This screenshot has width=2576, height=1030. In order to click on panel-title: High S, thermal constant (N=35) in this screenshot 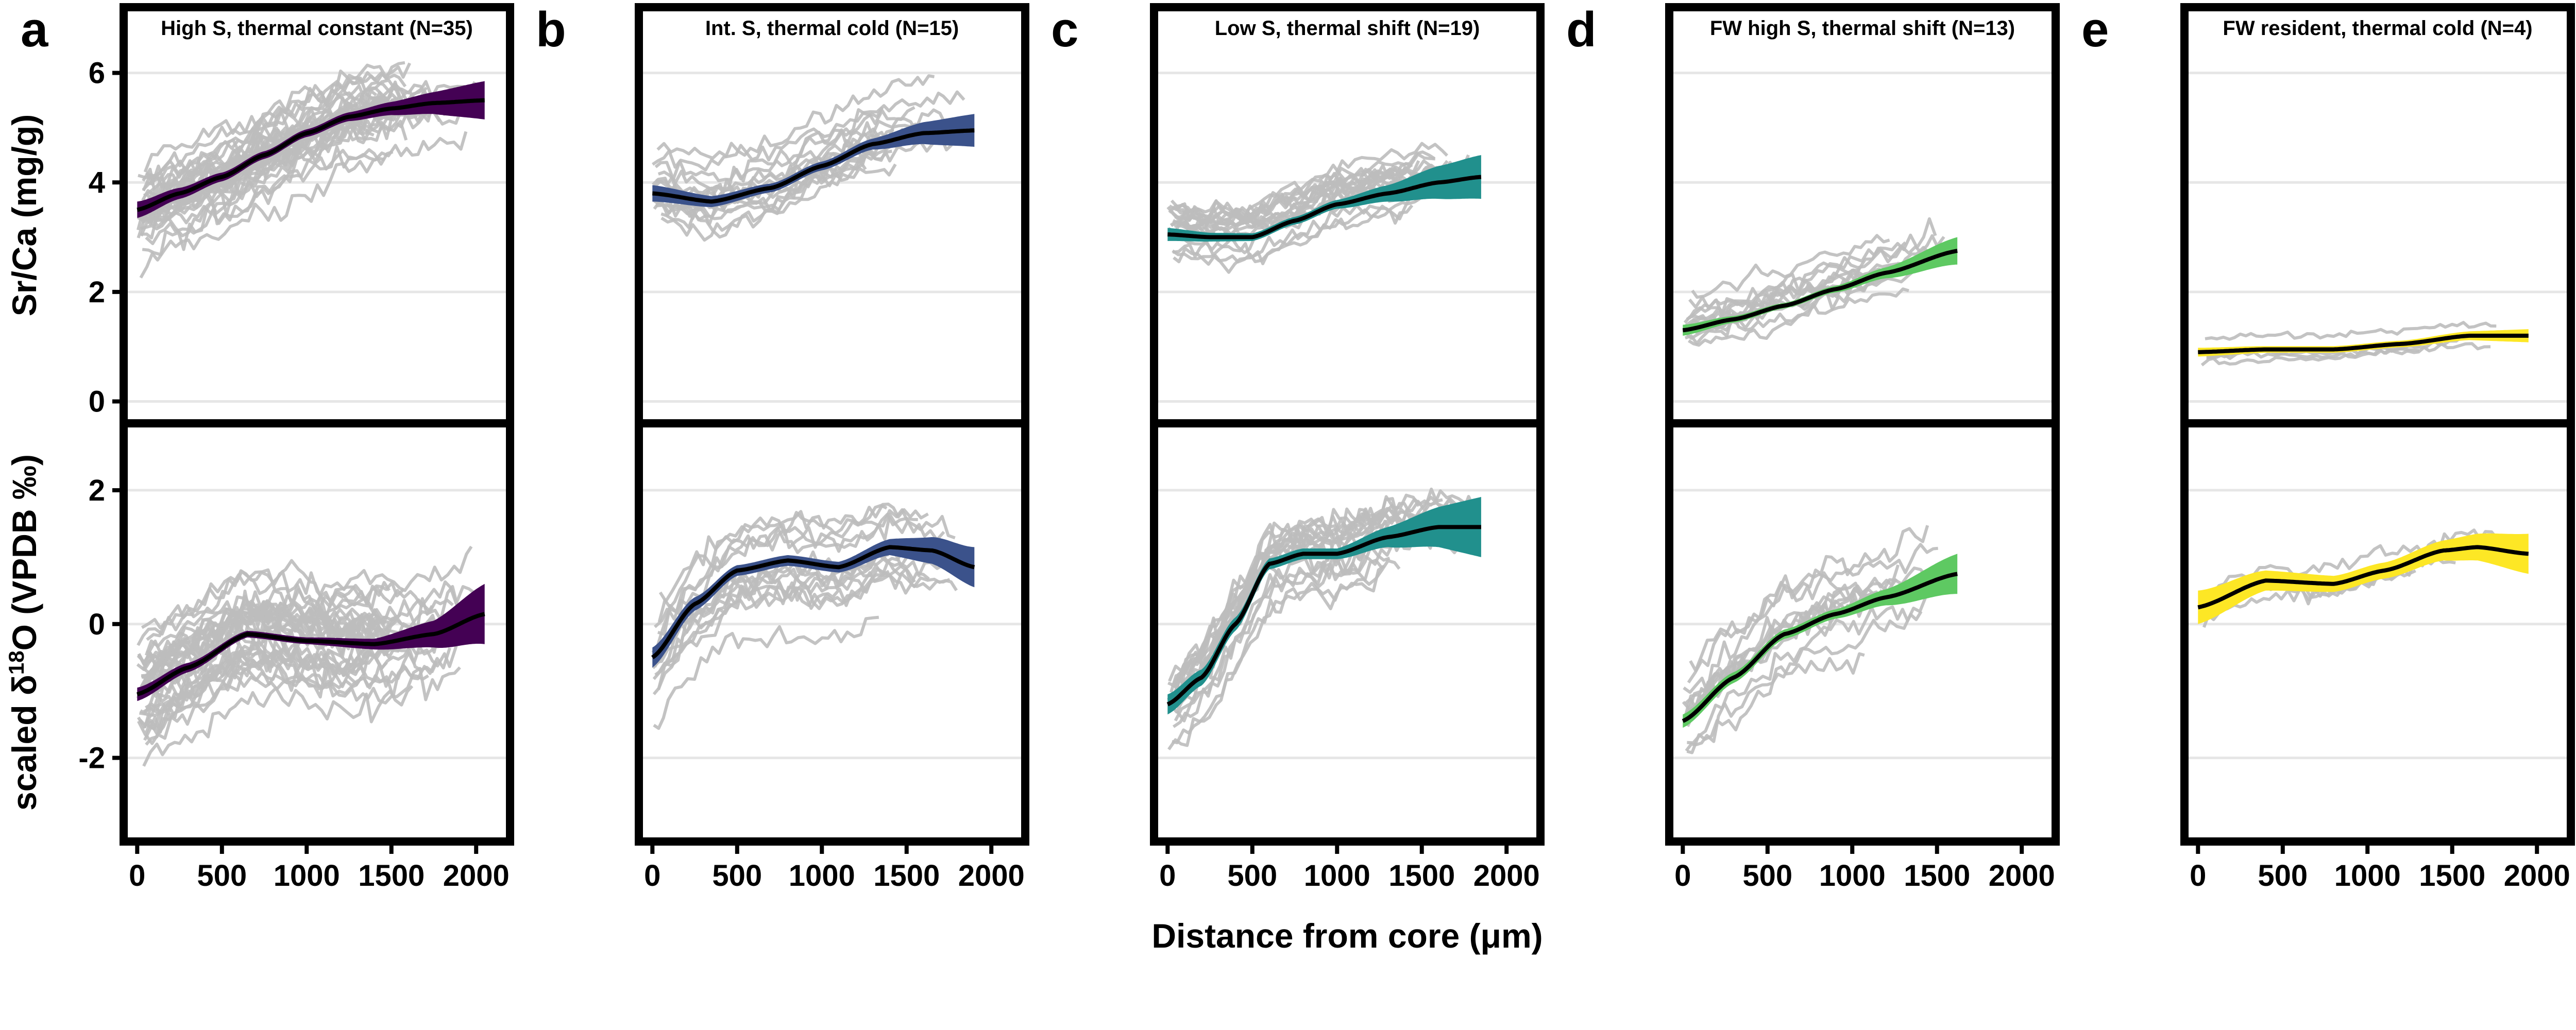, I will do `click(317, 29)`.